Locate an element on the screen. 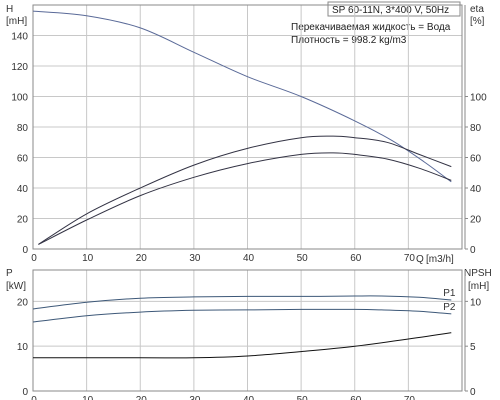 The height and width of the screenshot is (400, 500). top-right-tick-label: 80 is located at coordinates (476, 128).